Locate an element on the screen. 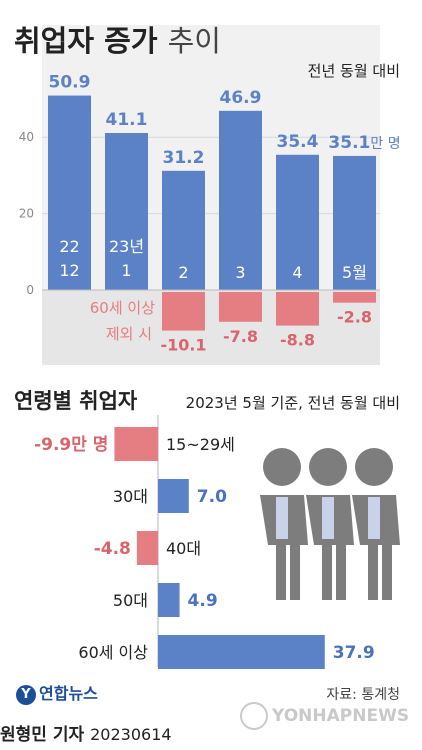 The width and height of the screenshot is (422, 750). chart1-category-label: 22 is located at coordinates (69, 246).